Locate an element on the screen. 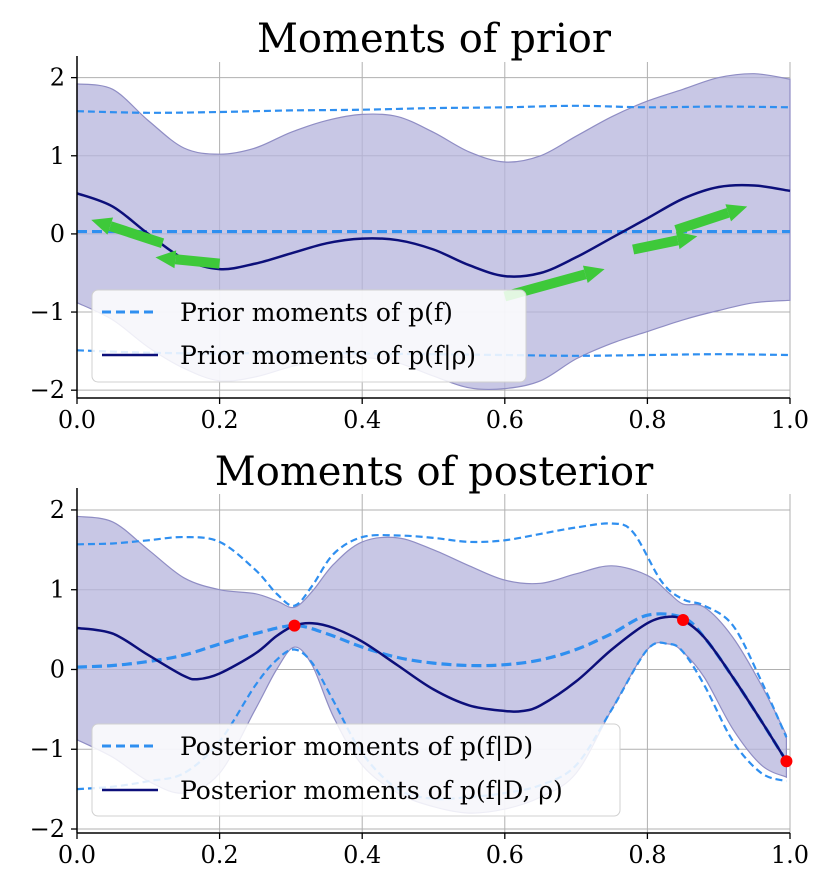 This screenshot has width=830, height=890. posterior-xtick-label: 0.8 is located at coordinates (647, 855).